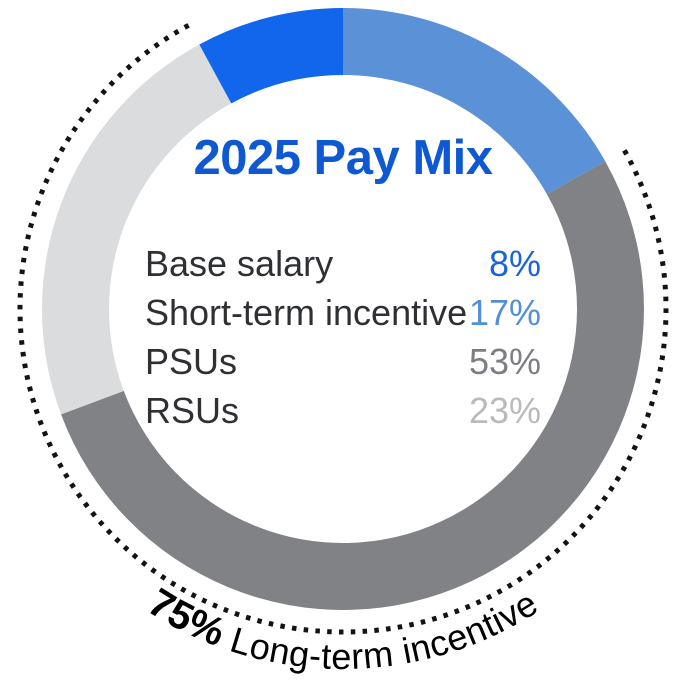 The height and width of the screenshot is (690, 690). What do you see at coordinates (343, 263) in the screenshot?
I see `legend-row-base-salary: Base salary 8%` at bounding box center [343, 263].